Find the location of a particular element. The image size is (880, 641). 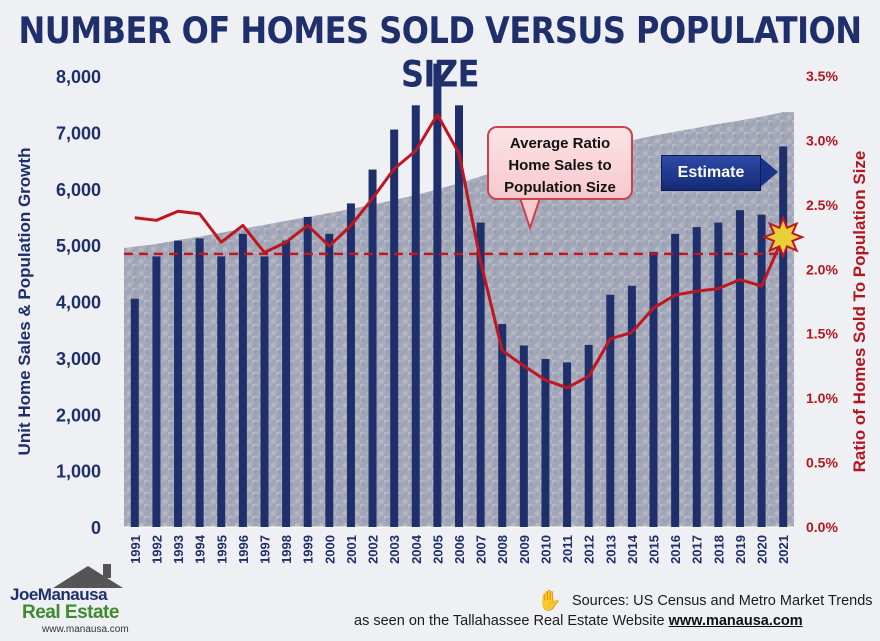

x-tick-label: 2006 is located at coordinates (459, 549).